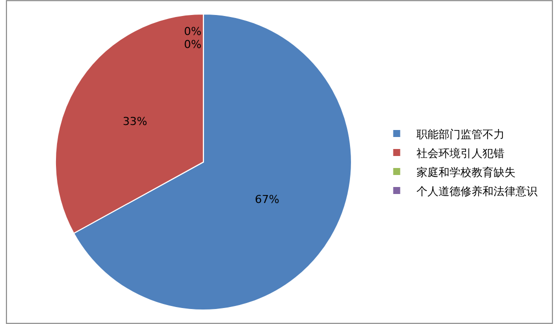 The height and width of the screenshot is (324, 555). Describe the element at coordinates (466, 172) in the screenshot. I see `legend-label: 家庭和学校教育缺失` at that location.